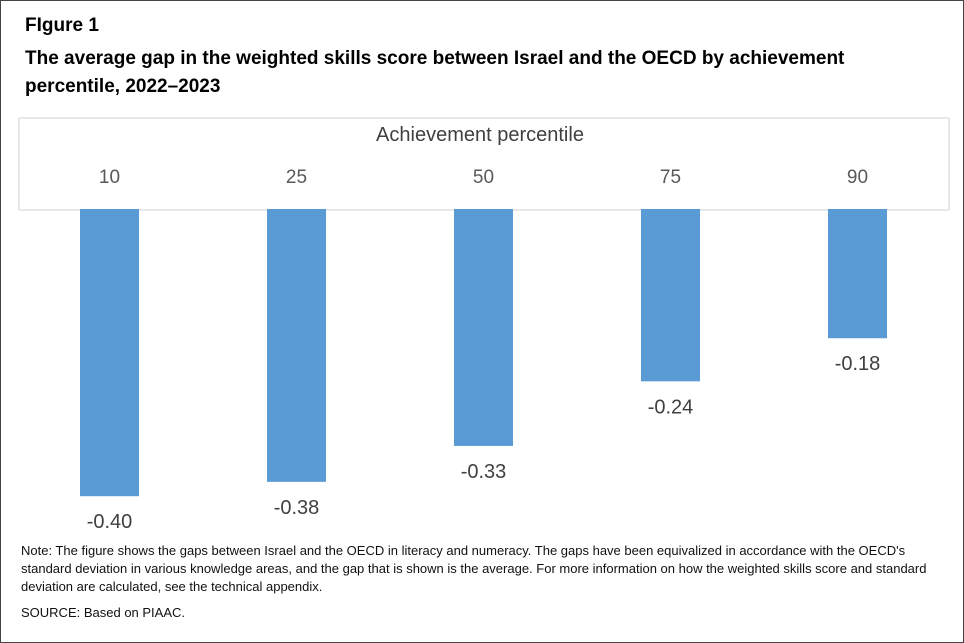 Image resolution: width=964 pixels, height=643 pixels. I want to click on bar-data-label: -0.24, so click(671, 407).